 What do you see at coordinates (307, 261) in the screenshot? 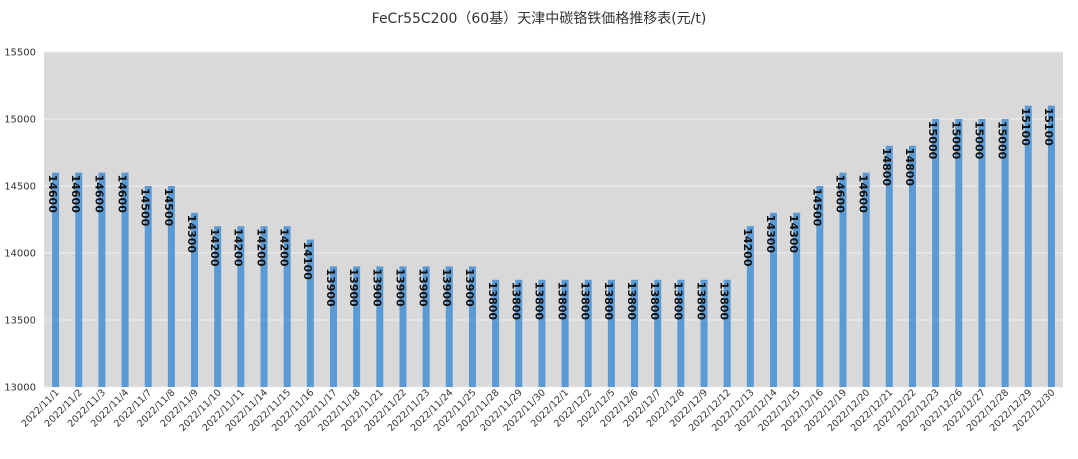
I see `data-label: 14100` at bounding box center [307, 261].